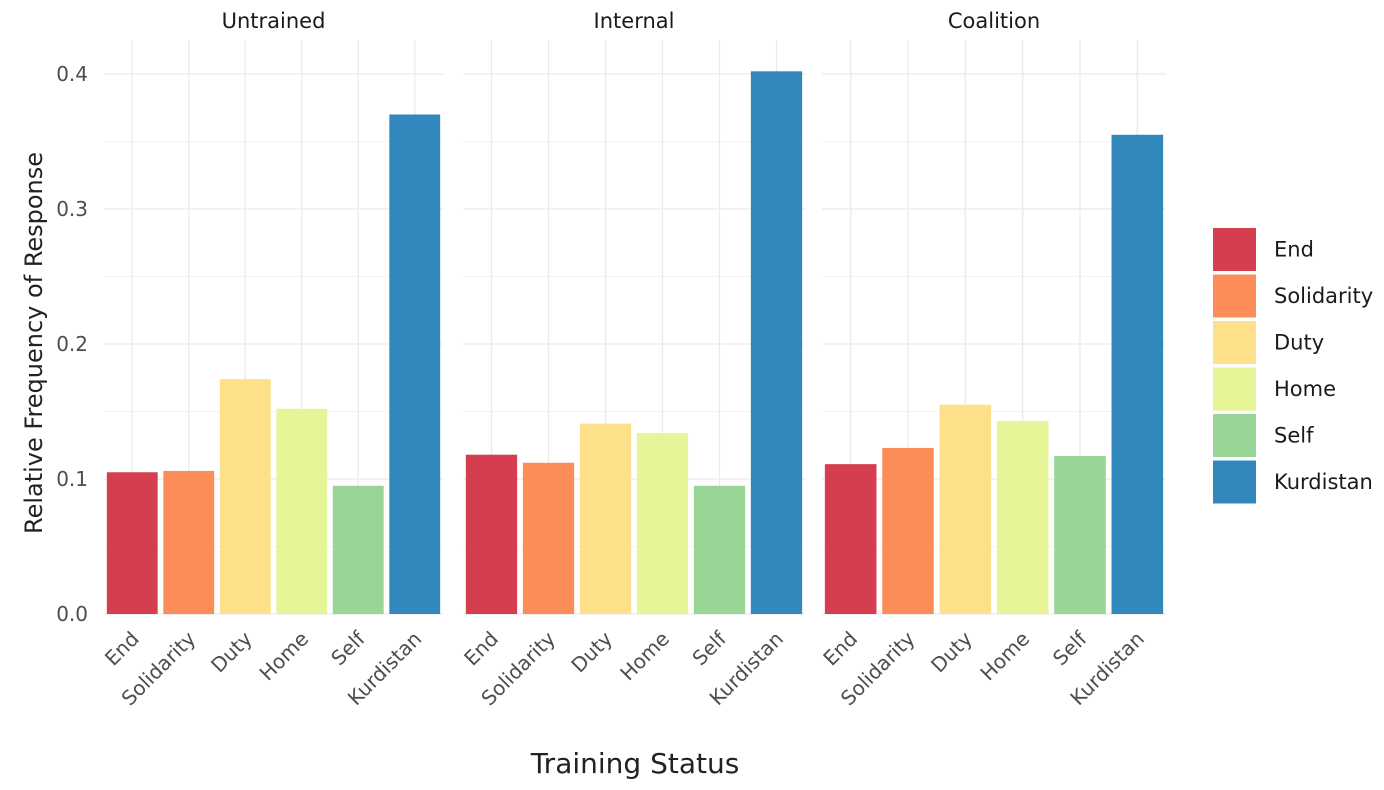  I want to click on x-axis-title: Training Status, so click(635, 763).